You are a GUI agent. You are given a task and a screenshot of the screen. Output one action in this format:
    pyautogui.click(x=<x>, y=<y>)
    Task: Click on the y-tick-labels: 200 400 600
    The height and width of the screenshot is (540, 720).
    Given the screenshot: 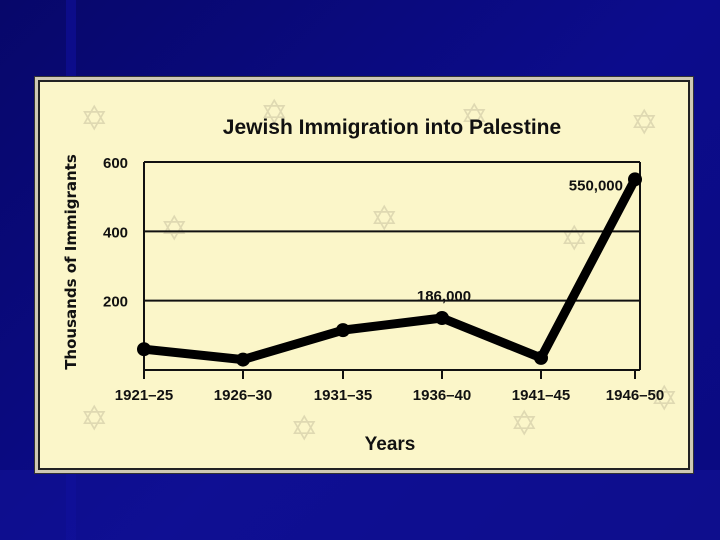 What is the action you would take?
    pyautogui.click(x=115, y=233)
    